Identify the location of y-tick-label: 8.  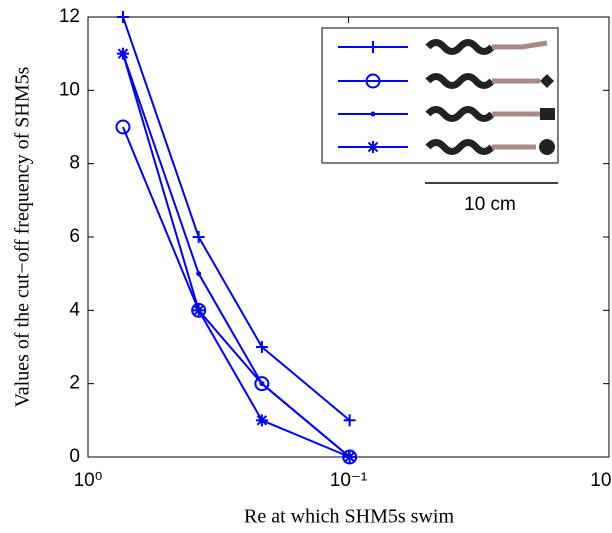
(74, 163).